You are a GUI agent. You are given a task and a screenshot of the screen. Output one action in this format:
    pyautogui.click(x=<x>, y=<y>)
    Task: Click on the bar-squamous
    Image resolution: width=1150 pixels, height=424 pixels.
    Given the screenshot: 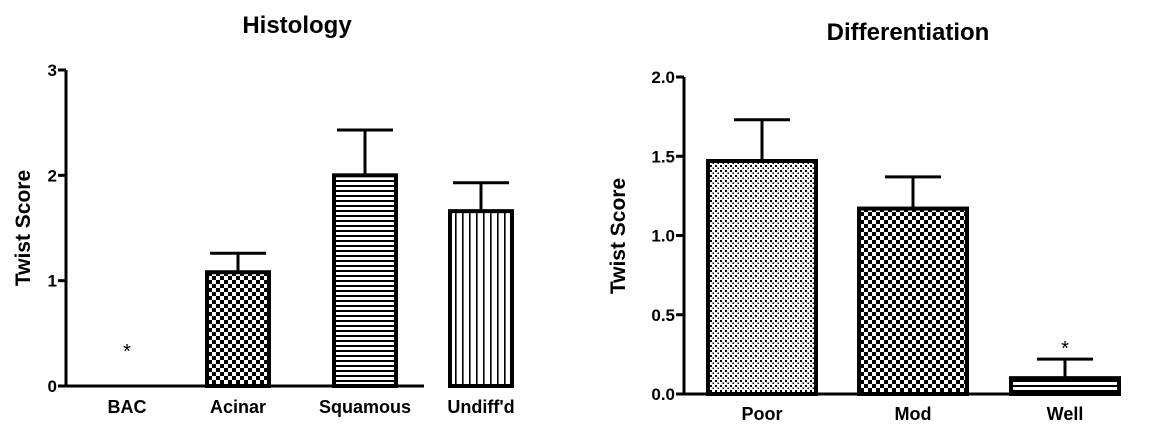 What is the action you would take?
    pyautogui.click(x=365, y=280)
    